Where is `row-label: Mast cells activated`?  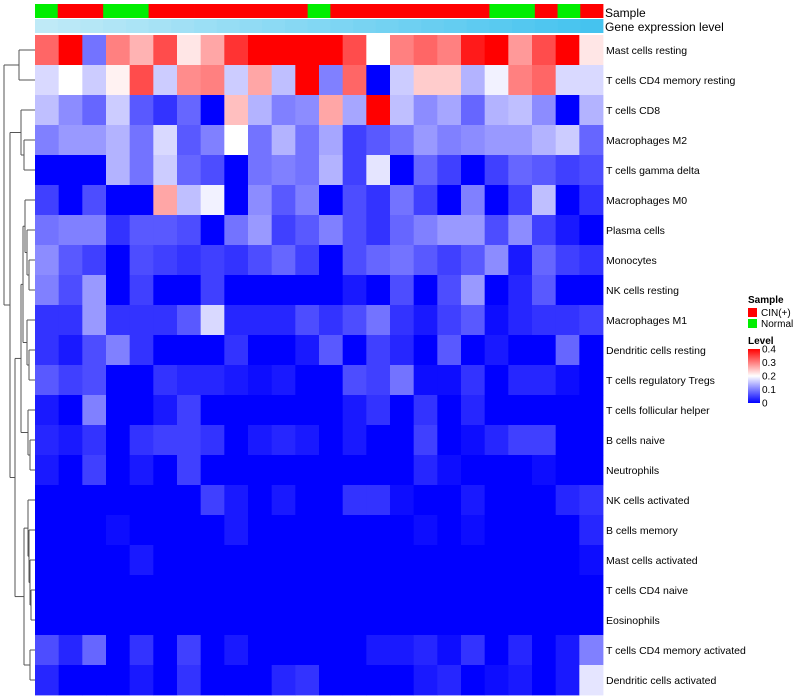 row-label: Mast cells activated is located at coordinates (652, 561).